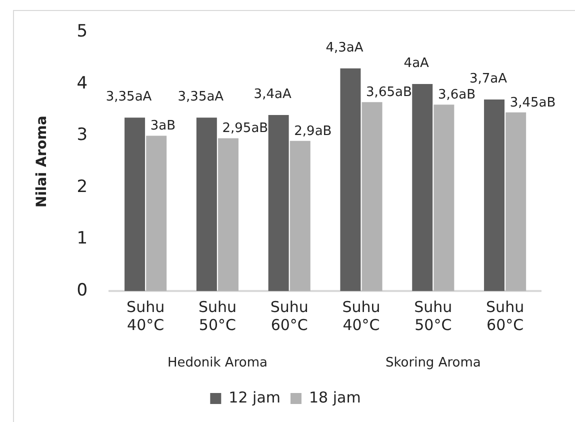 Image resolution: width=575 pixels, height=422 pixels. I want to click on data-label: 4,3aA, so click(345, 48).